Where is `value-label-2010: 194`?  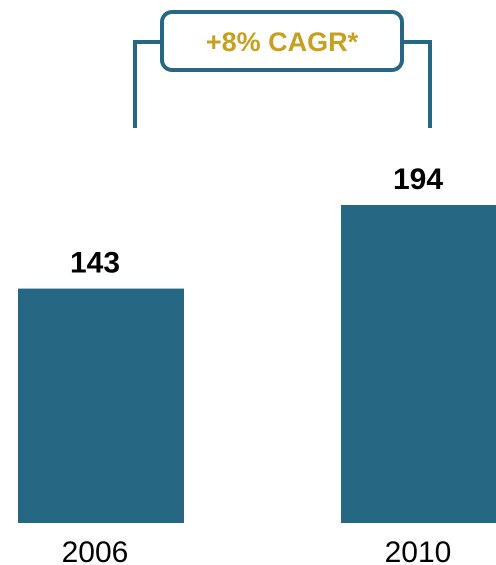 value-label-2010: 194 is located at coordinates (418, 179).